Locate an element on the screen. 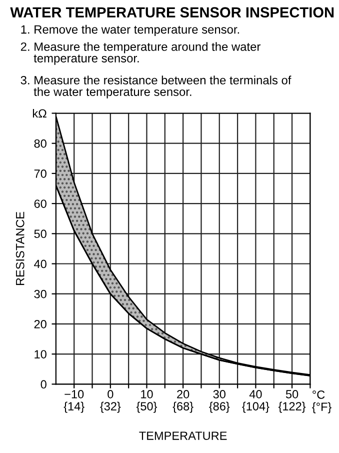 This screenshot has width=339, height=453. x-tick-label: 20 is located at coordinates (183, 394).